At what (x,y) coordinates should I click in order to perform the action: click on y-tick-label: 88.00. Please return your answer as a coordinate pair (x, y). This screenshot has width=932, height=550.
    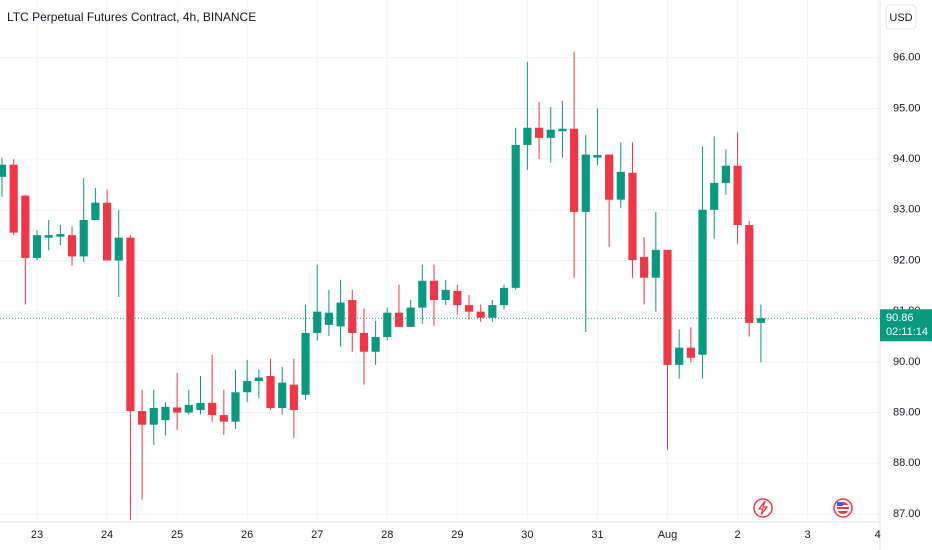
    Looking at the image, I should click on (907, 463).